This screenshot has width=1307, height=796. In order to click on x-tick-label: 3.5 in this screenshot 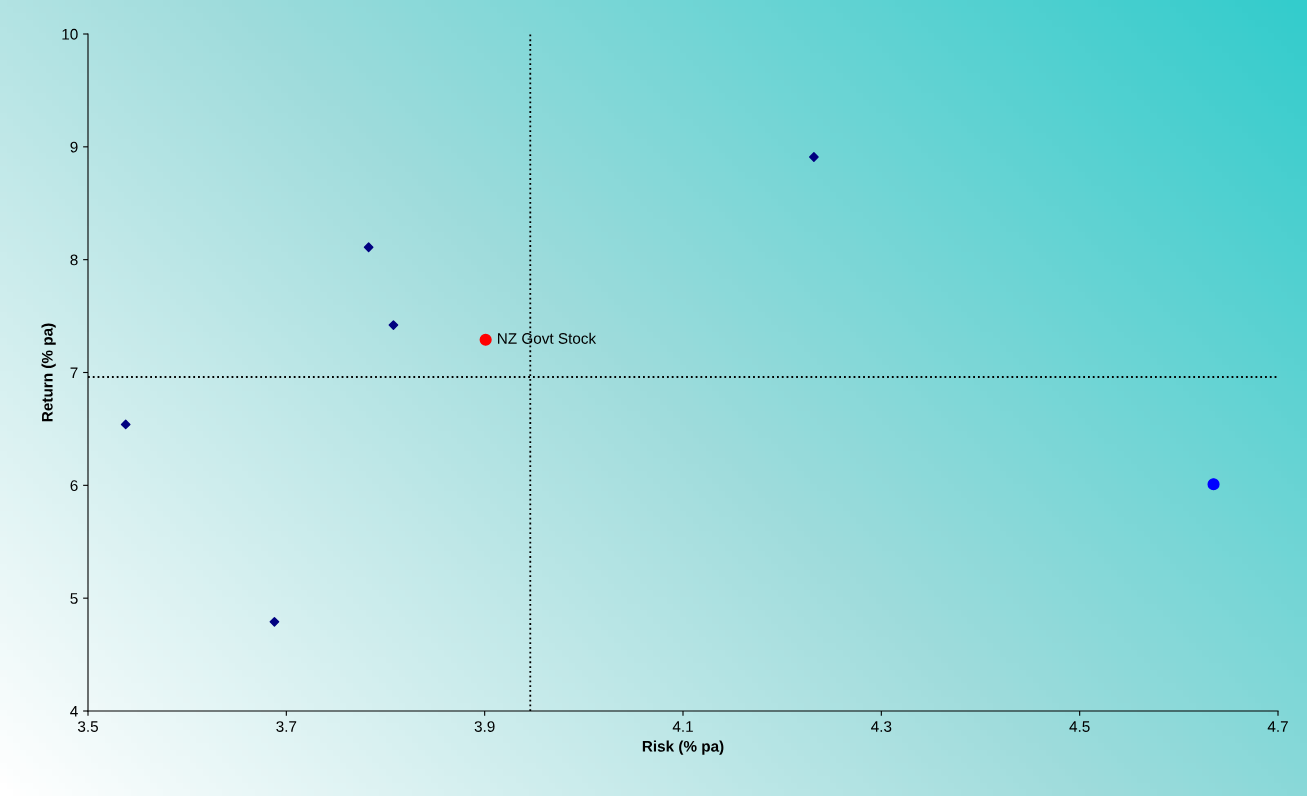, I will do `click(87, 726)`.